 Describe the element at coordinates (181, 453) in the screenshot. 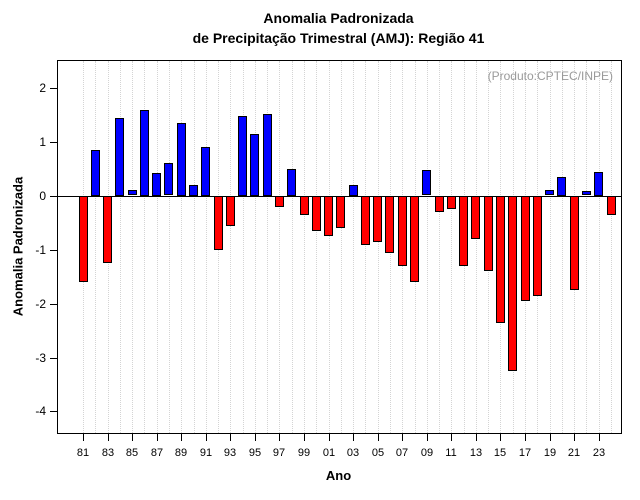

I see `x-tick-label: 89` at that location.